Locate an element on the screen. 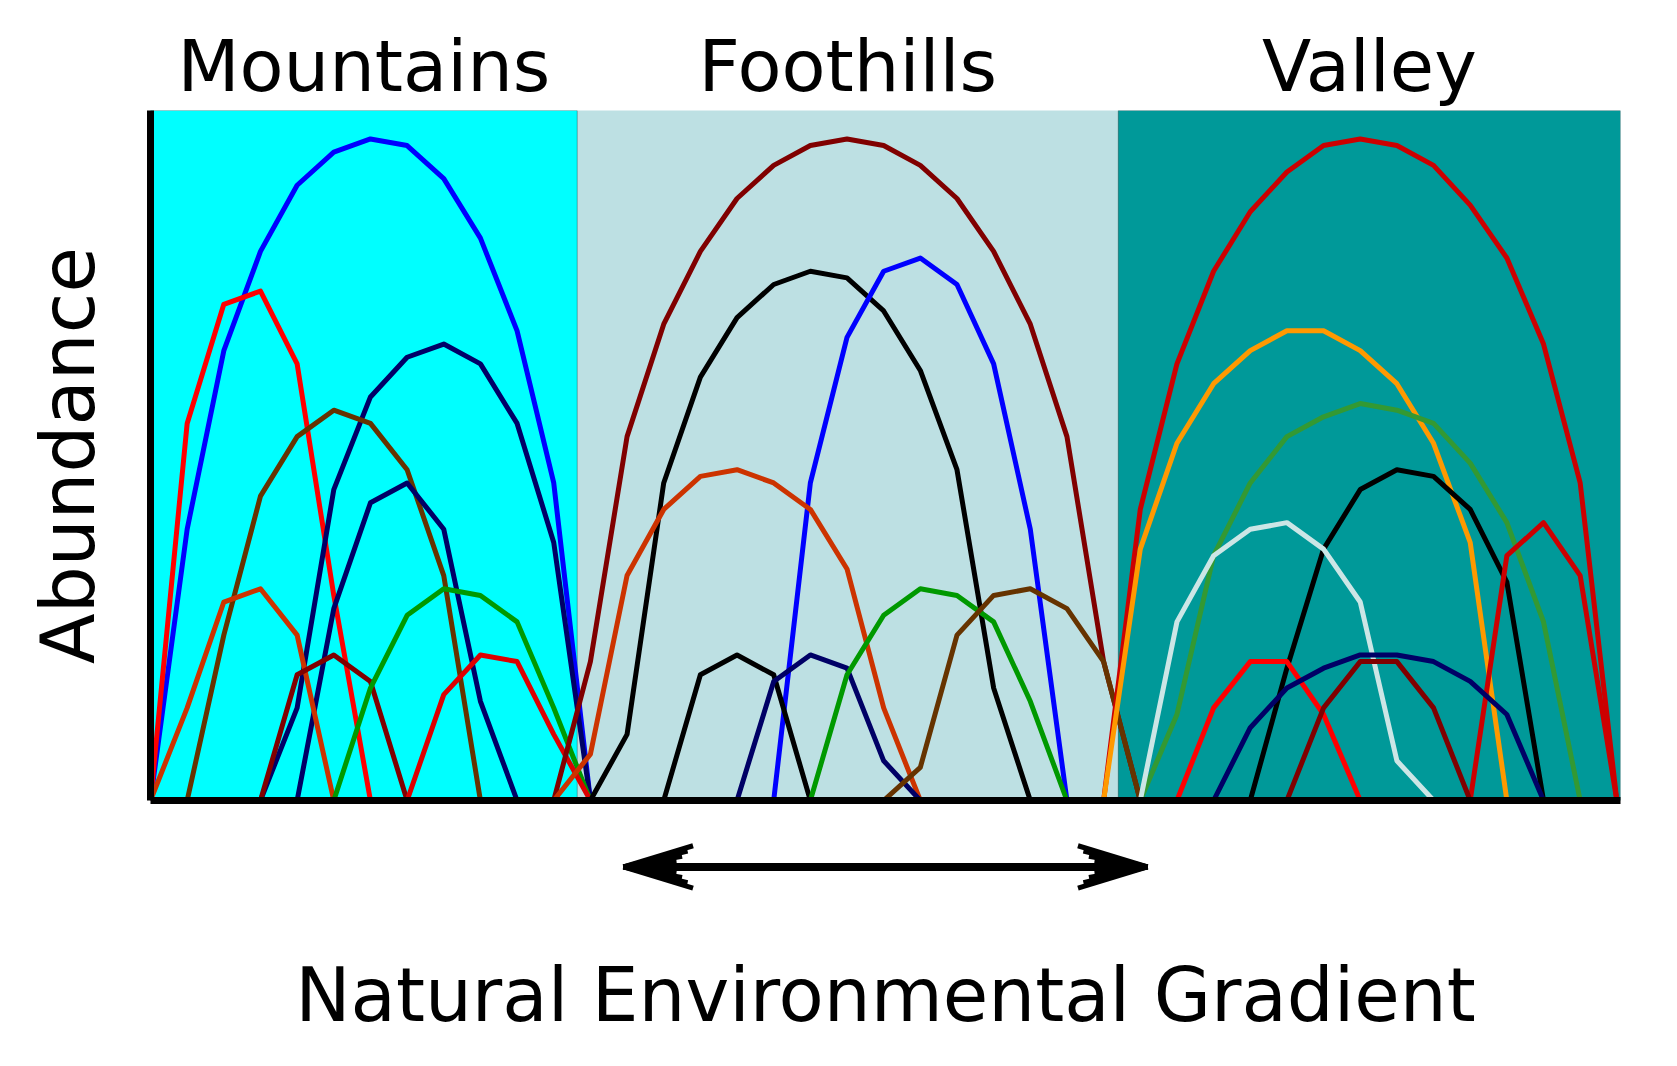  y-axis-title: Abundance is located at coordinates (67, 455).